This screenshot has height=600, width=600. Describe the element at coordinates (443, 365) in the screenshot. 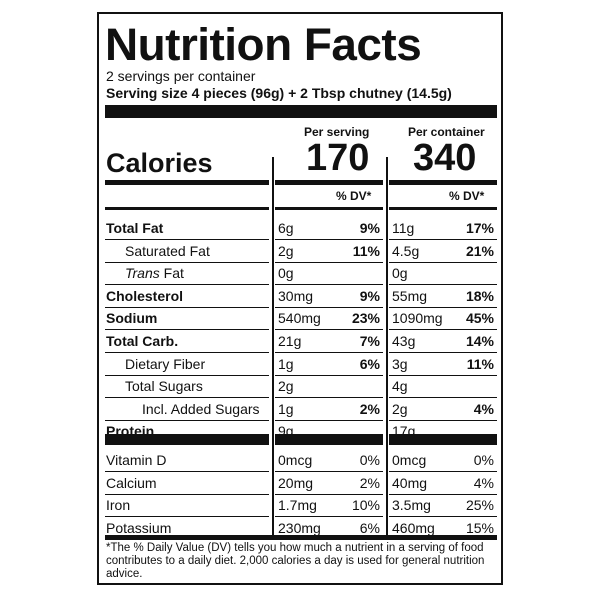

I see `nutrient-dietary-fiber-container-cell: 3g 11%` at that location.